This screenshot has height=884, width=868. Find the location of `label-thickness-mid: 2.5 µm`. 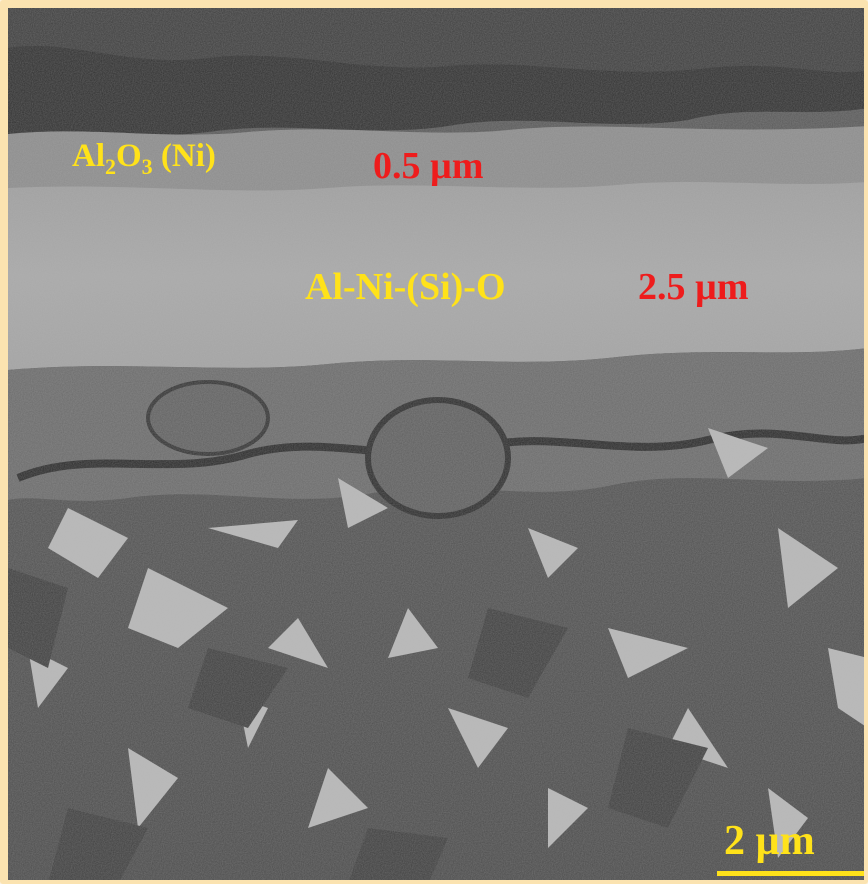

label-thickness-mid: 2.5 µm is located at coordinates (693, 287).